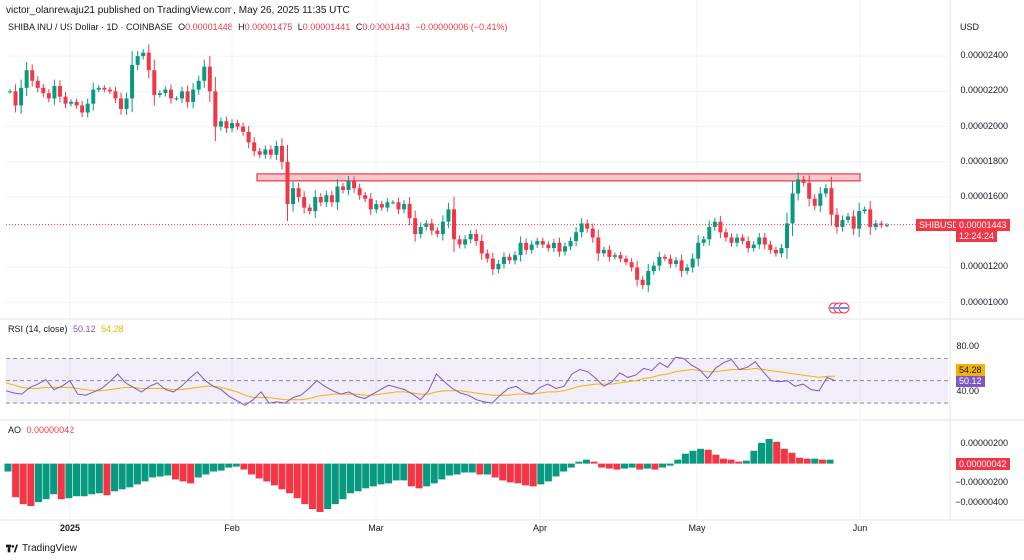 The width and height of the screenshot is (1024, 560). What do you see at coordinates (970, 380) in the screenshot?
I see `rsi-value-tag: 50.12` at bounding box center [970, 380].